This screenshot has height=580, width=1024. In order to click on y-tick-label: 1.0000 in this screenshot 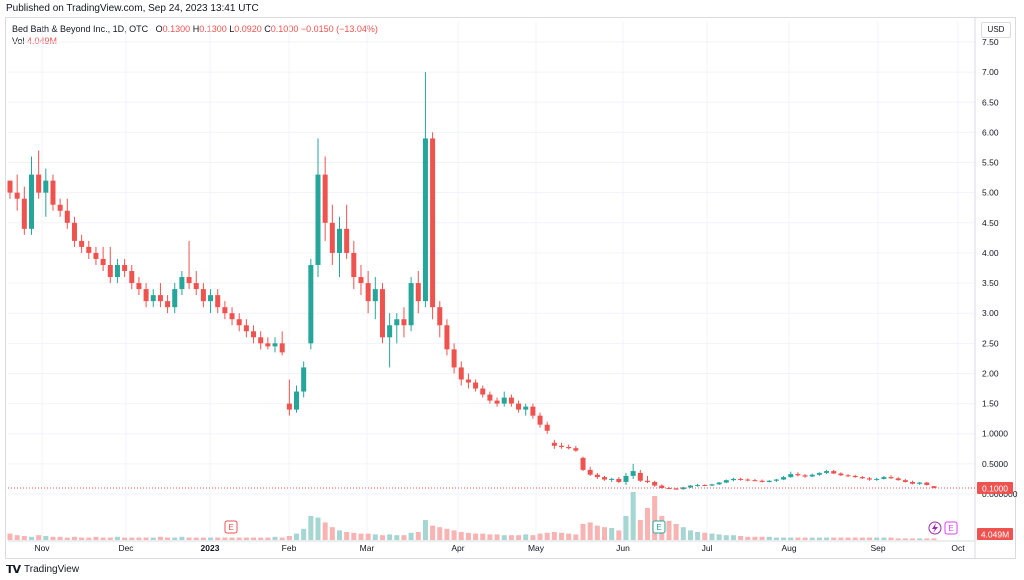, I will do `click(995, 434)`.